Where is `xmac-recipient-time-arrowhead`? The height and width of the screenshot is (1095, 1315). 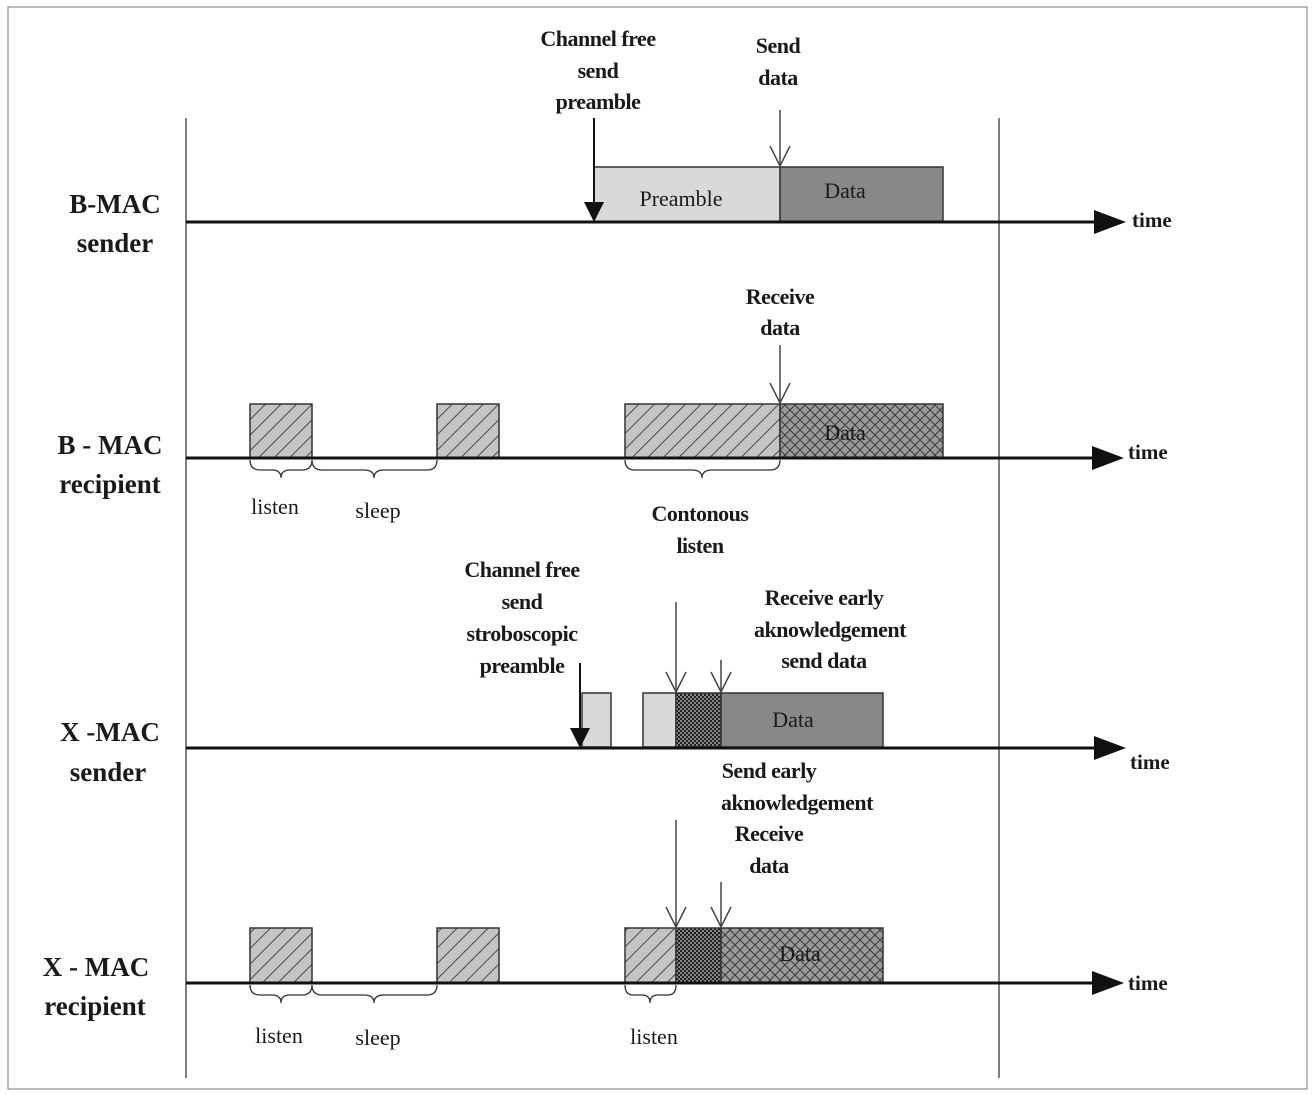 xmac-recipient-time-arrowhead is located at coordinates (1108, 983).